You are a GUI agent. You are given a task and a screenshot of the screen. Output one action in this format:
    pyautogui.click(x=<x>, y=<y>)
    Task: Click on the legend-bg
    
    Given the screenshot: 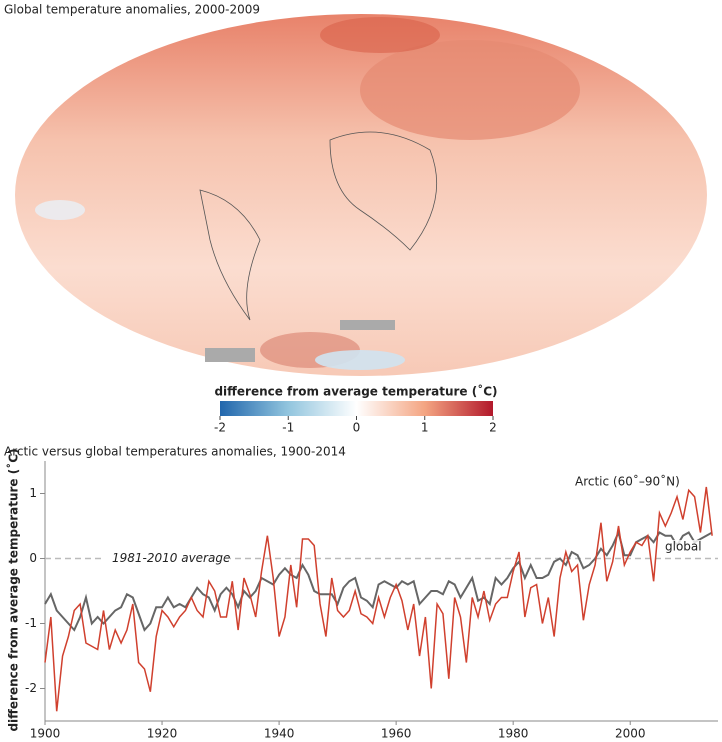 What is the action you would take?
    pyautogui.click(x=681, y=547)
    